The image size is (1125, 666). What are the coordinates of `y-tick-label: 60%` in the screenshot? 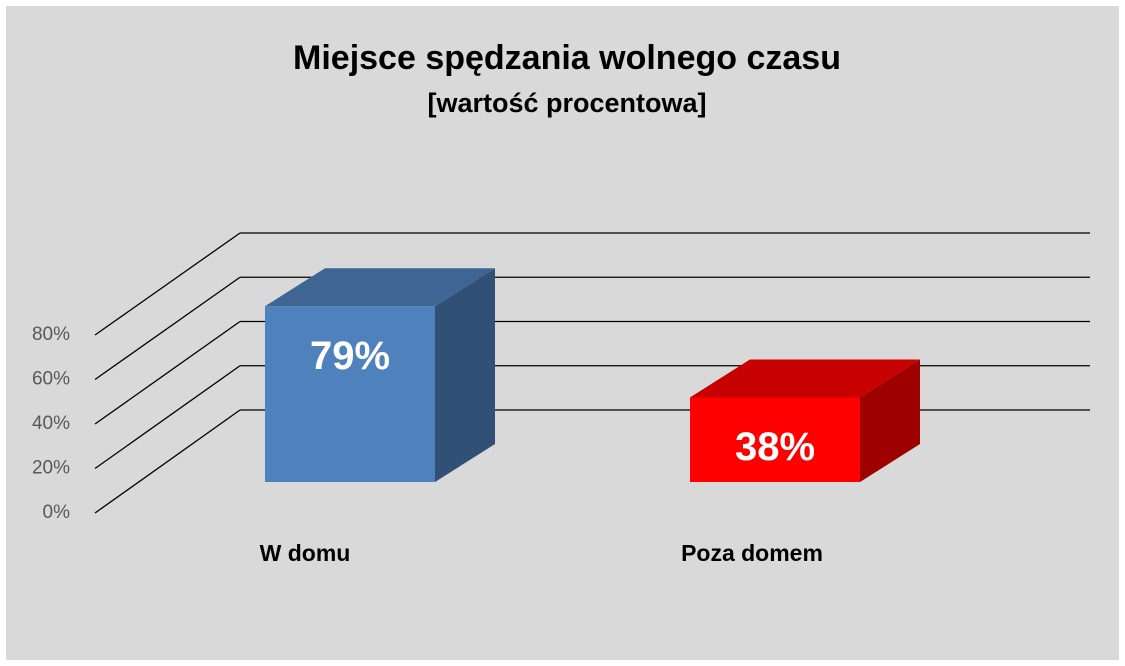 It's located at (51, 379).